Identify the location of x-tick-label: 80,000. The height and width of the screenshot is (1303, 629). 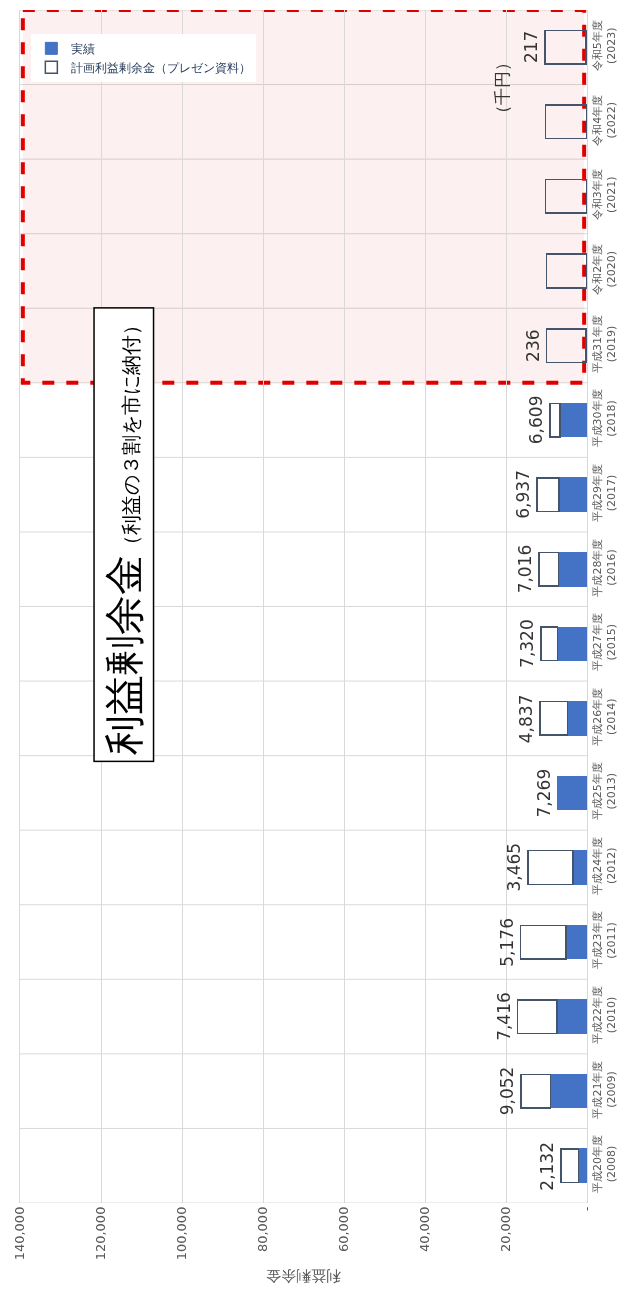
(263, 1229).